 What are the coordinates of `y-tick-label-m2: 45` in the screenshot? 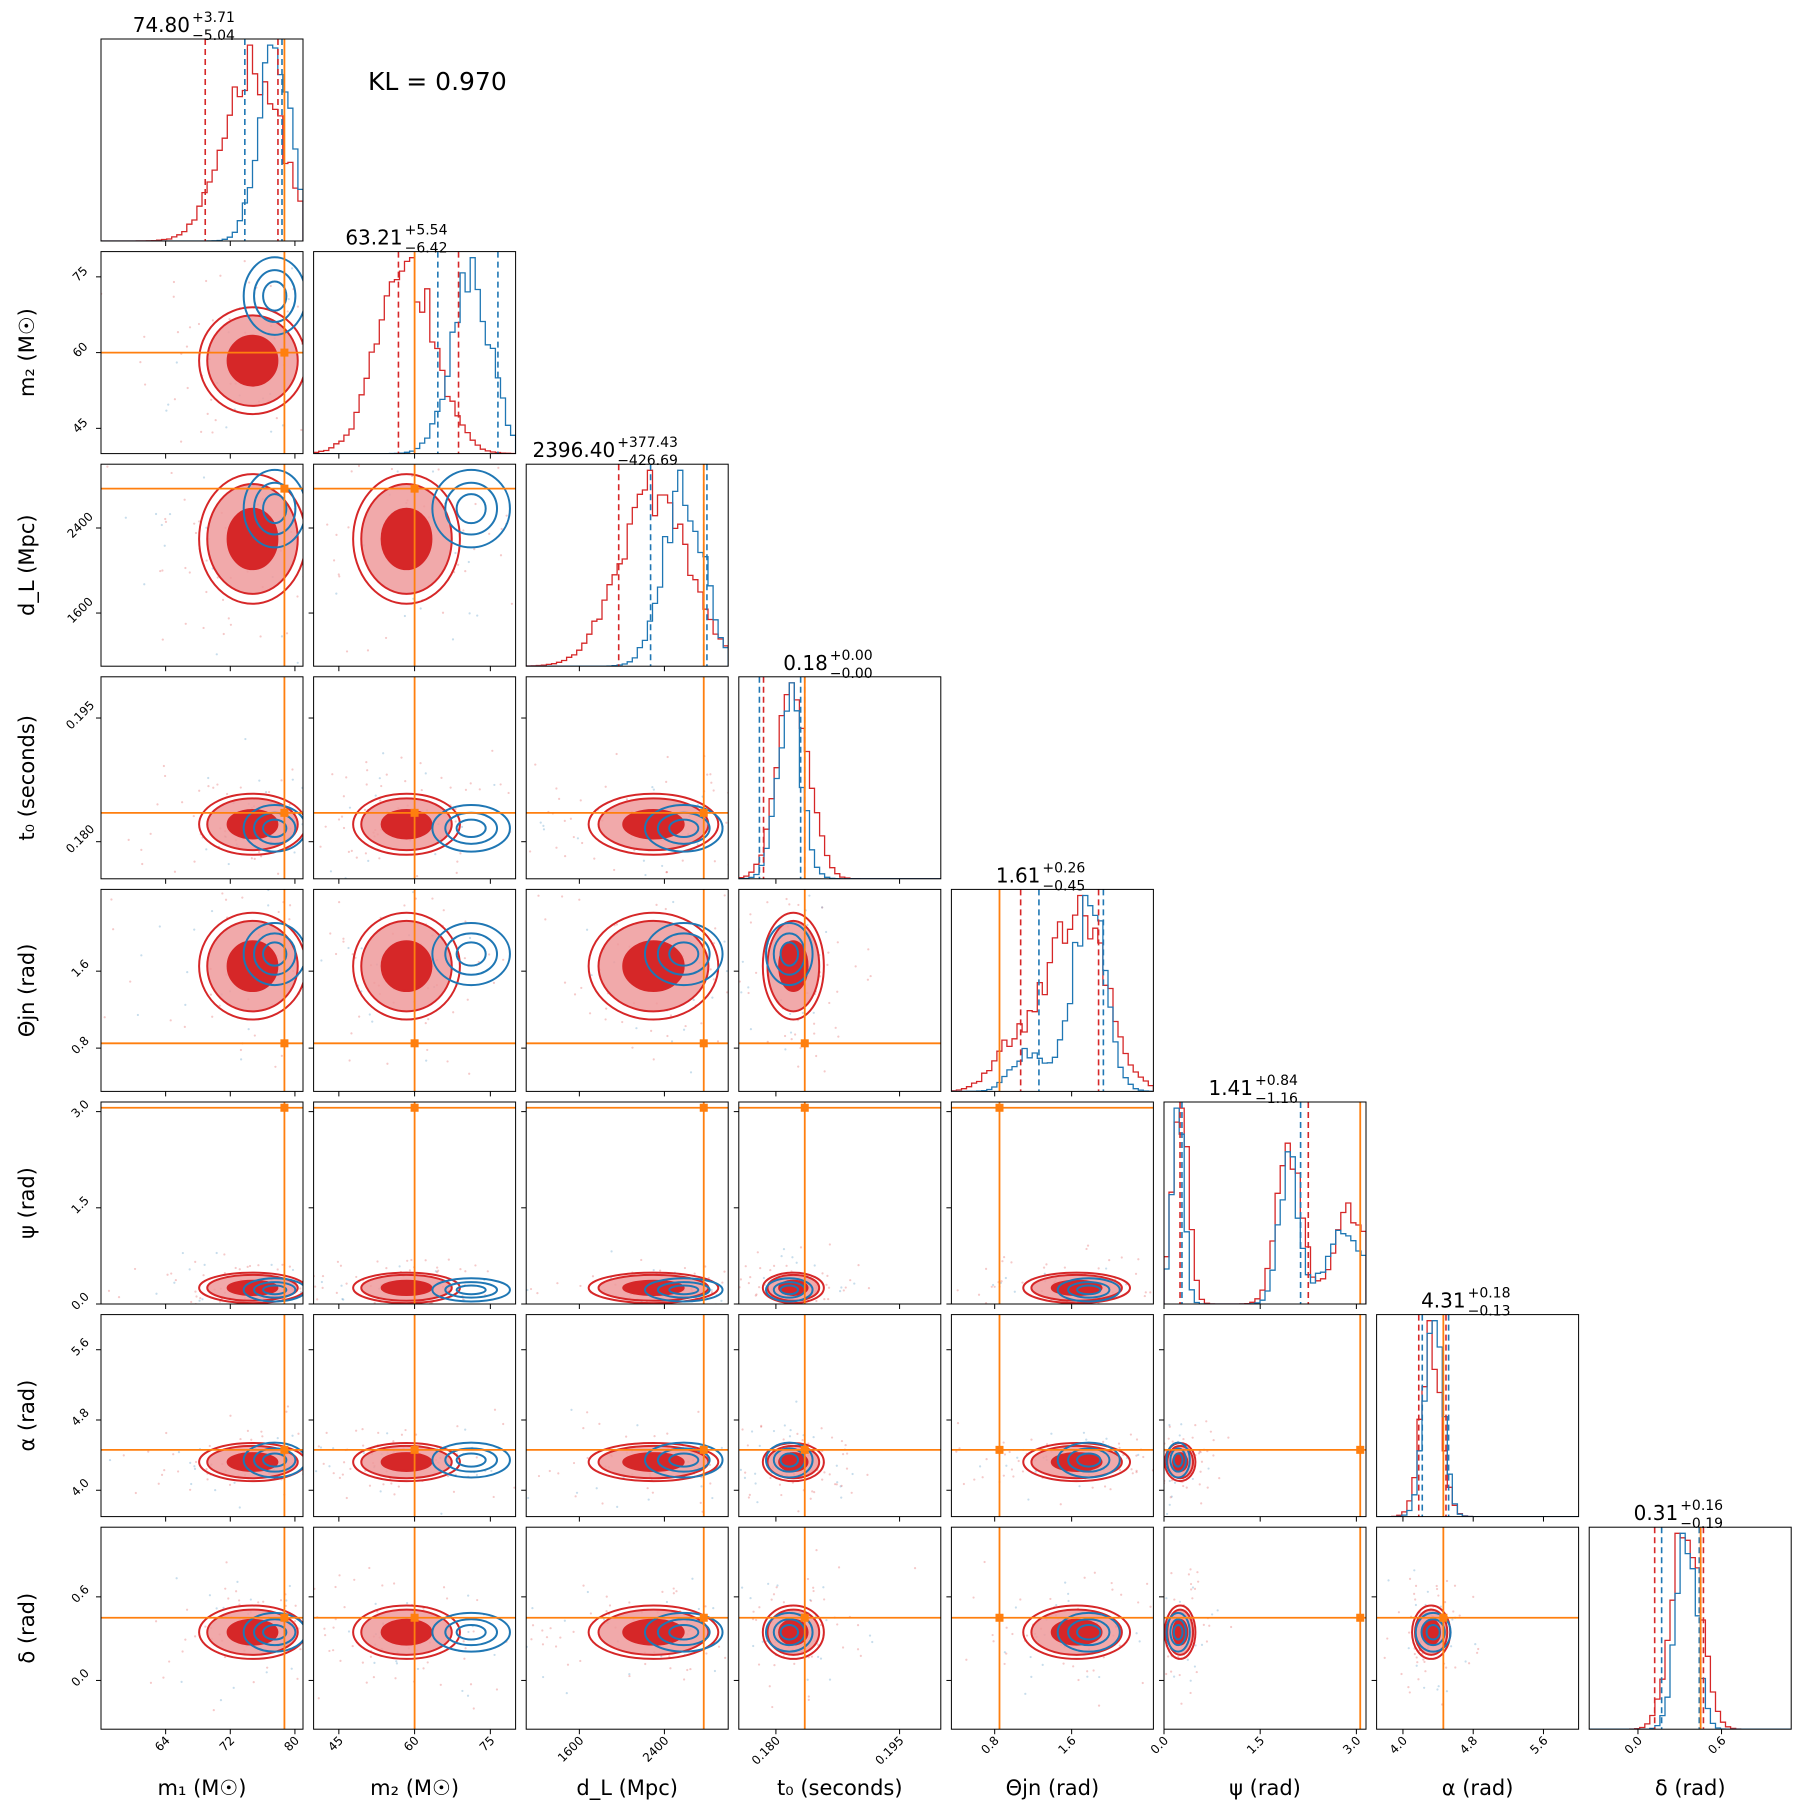 It's located at (80, 425).